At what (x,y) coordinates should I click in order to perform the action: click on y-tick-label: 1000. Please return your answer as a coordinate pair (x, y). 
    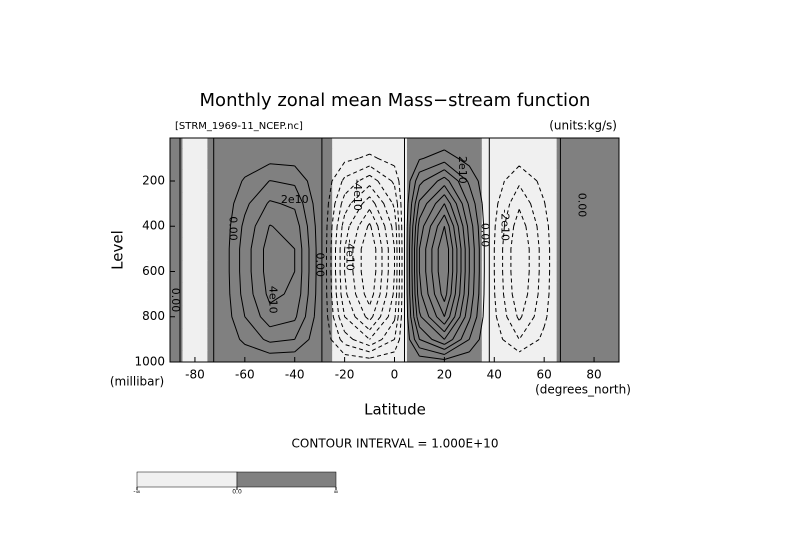
    Looking at the image, I should click on (149, 362).